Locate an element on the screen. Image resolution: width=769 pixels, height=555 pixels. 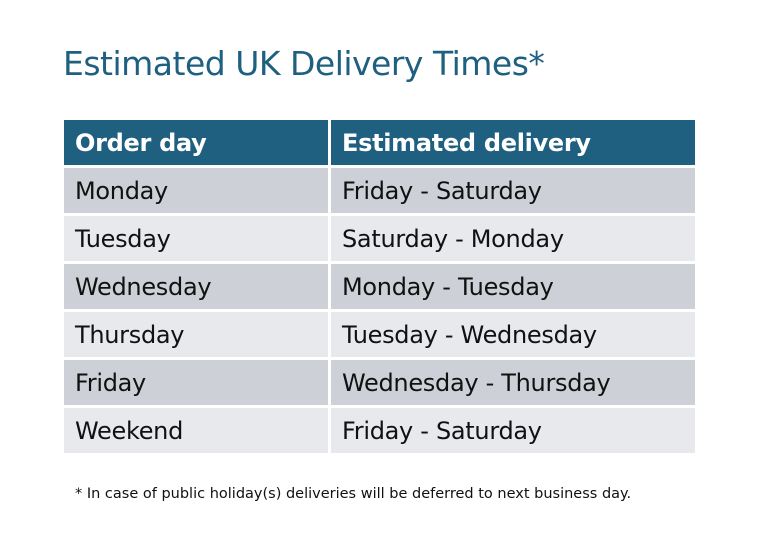
order-day-cell: Wednesday is located at coordinates (196, 286).